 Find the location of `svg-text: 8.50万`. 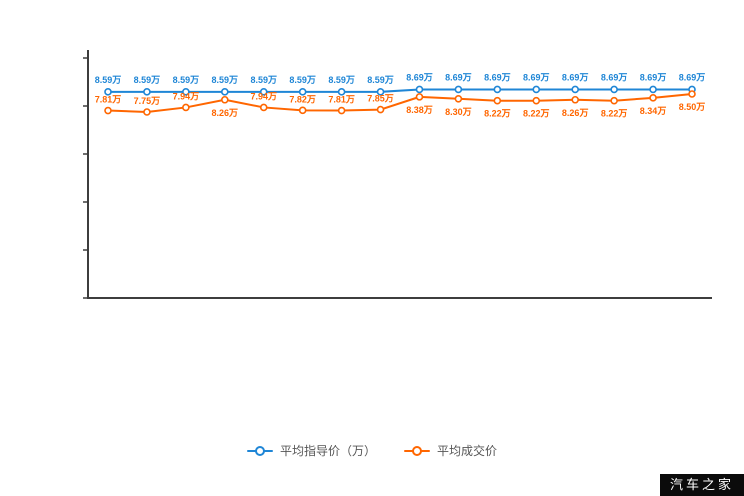

svg-text: 8.50万 is located at coordinates (692, 107).